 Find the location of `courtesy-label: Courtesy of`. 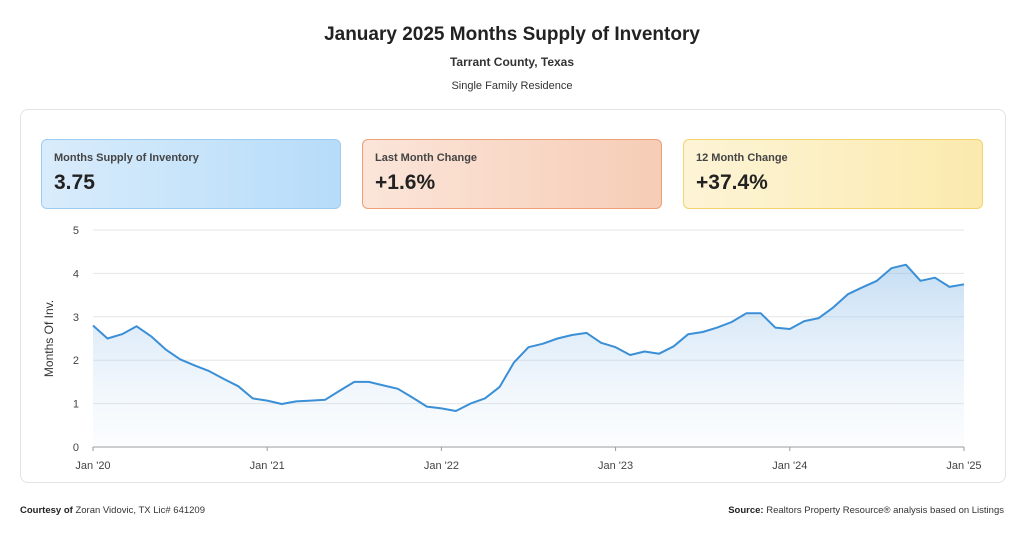

courtesy-label: Courtesy of is located at coordinates (46, 510).